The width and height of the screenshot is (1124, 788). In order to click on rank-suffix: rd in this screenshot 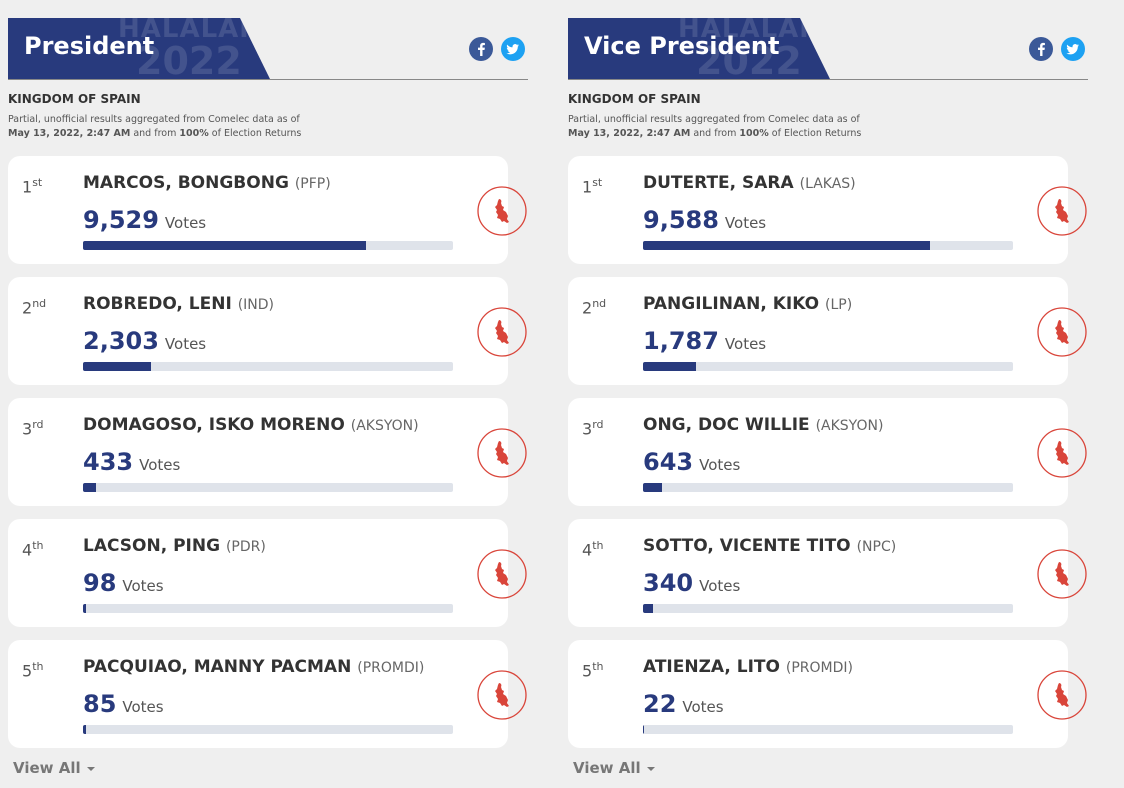, I will do `click(598, 424)`.